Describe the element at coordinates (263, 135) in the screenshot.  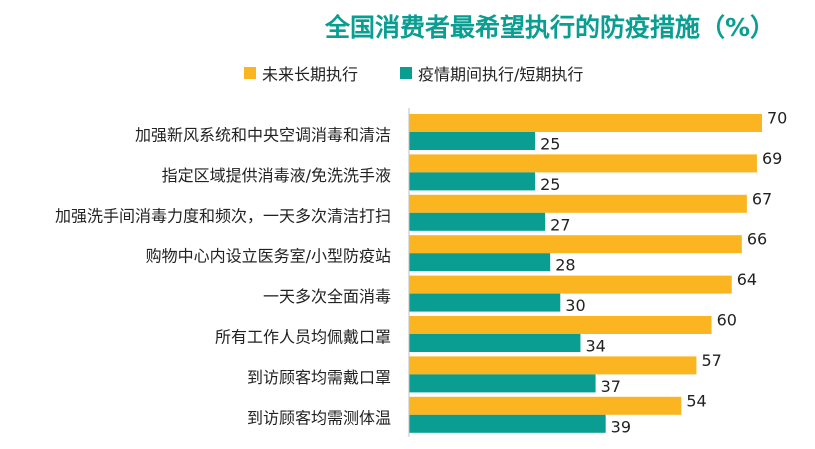
I see `category-label: 加强新风系统和中央空调消毒和清洁` at that location.